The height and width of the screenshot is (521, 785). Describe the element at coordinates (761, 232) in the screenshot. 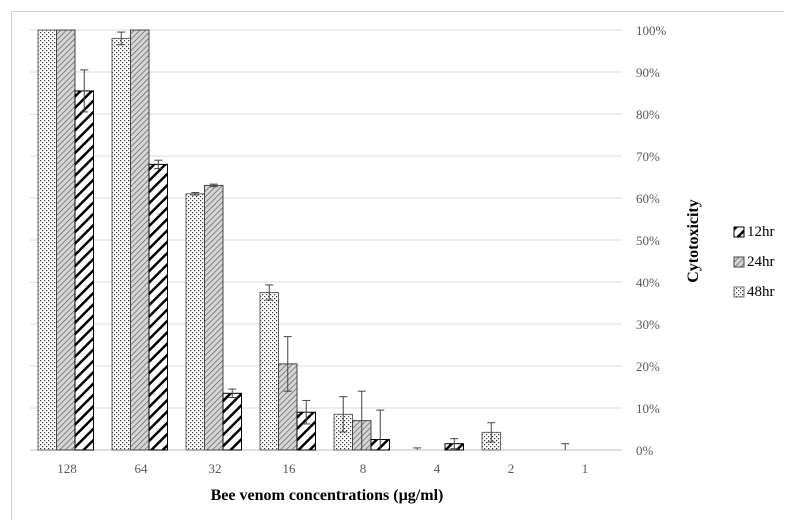

I see `legend-label-12hr: 12hr` at that location.